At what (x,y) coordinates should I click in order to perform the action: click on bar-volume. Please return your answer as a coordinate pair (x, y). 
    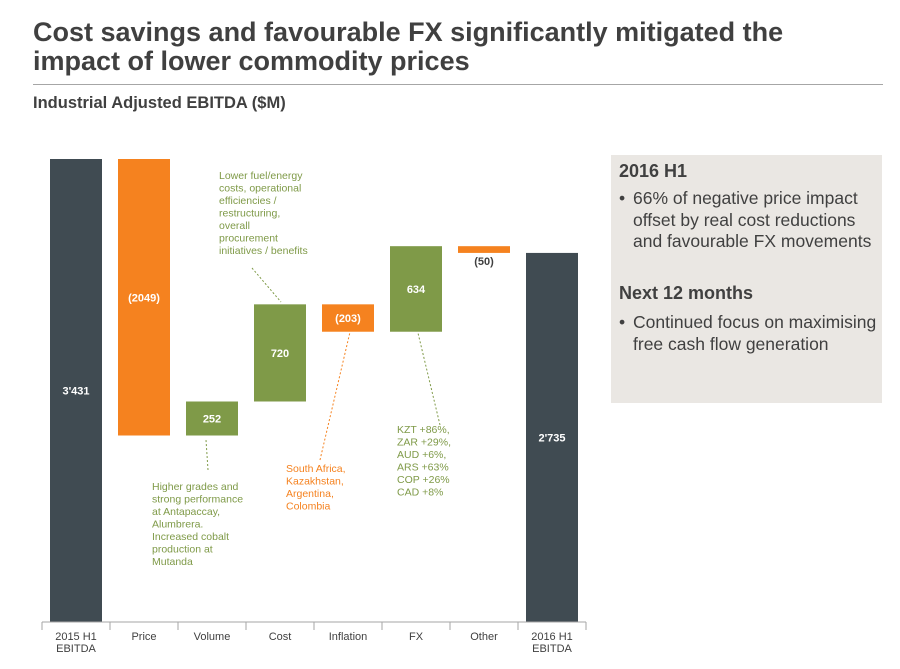
    Looking at the image, I should click on (212, 418).